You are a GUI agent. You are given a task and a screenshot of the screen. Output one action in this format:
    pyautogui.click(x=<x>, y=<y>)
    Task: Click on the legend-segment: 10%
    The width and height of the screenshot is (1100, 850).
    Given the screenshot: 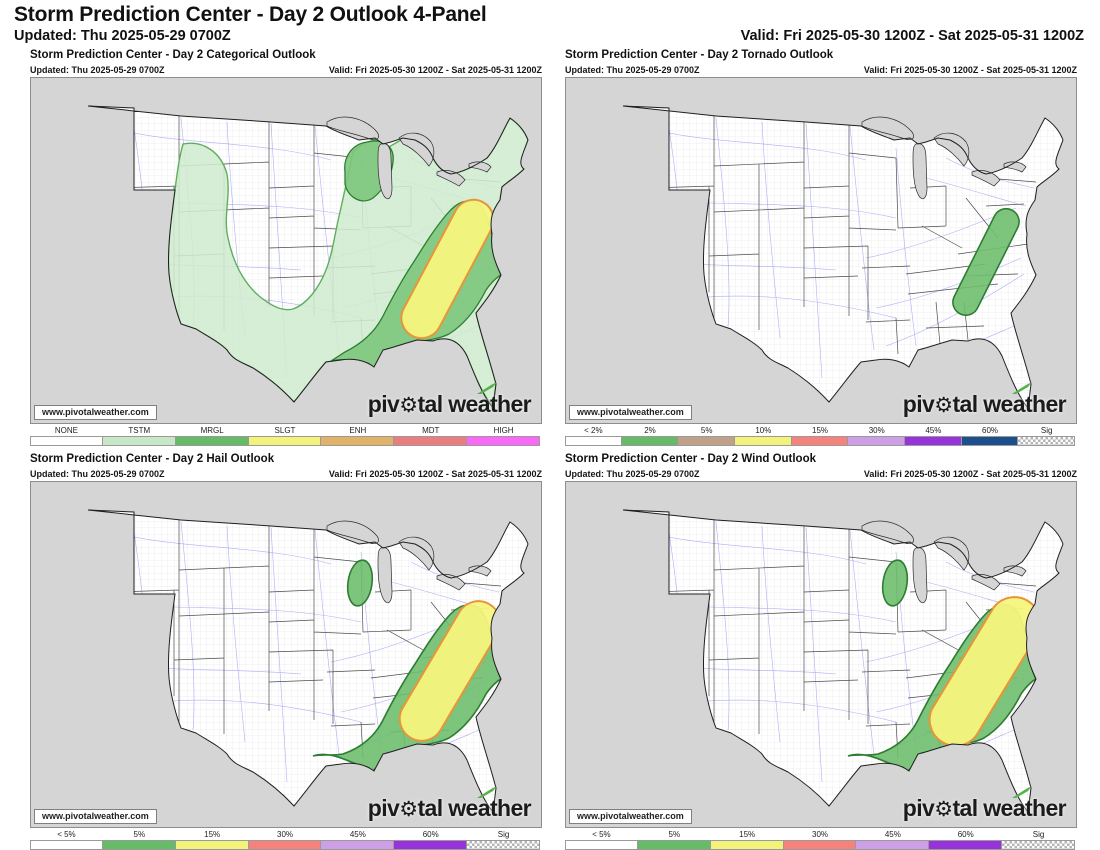 What is the action you would take?
    pyautogui.click(x=763, y=435)
    